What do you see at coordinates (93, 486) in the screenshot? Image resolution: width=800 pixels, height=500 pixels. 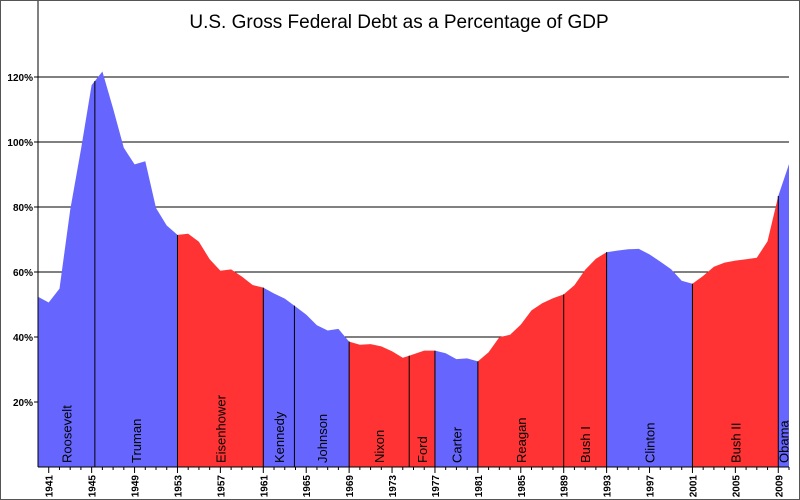 I see `x-tick-label: 1945` at bounding box center [93, 486].